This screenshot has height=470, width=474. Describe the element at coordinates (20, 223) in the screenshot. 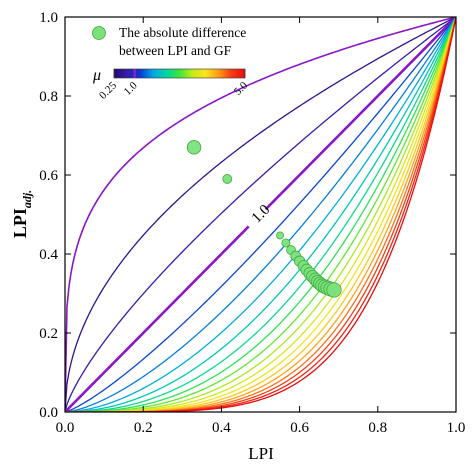

I see `y-axis-label-main: LPI` at that location.